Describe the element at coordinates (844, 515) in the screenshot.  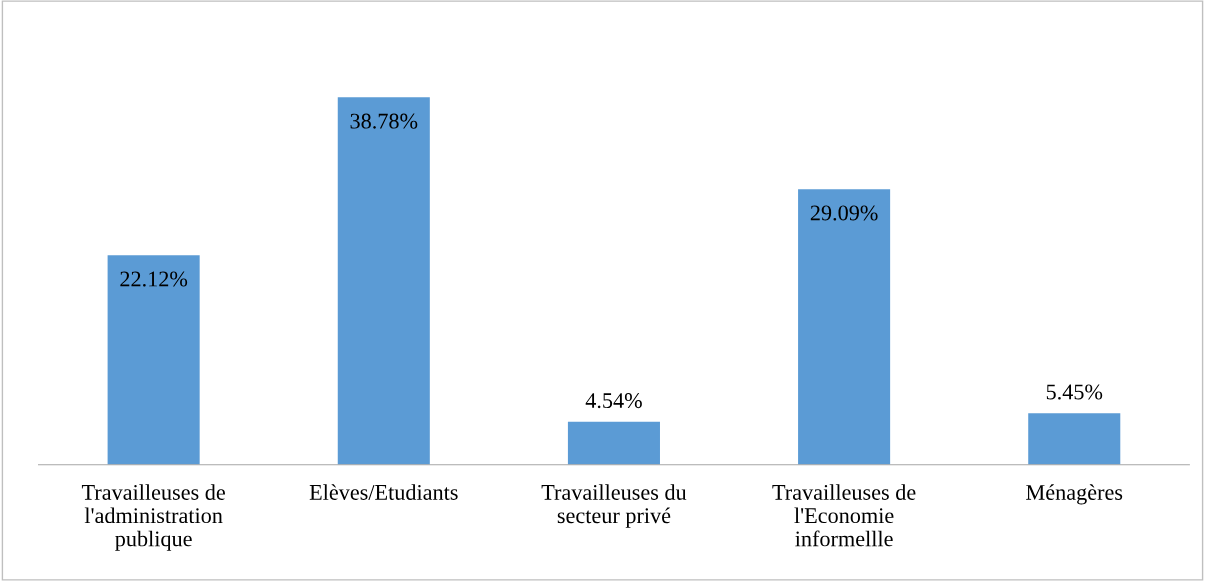
I see `x-tick-label: Travailleuses de l'Economie informellle` at that location.